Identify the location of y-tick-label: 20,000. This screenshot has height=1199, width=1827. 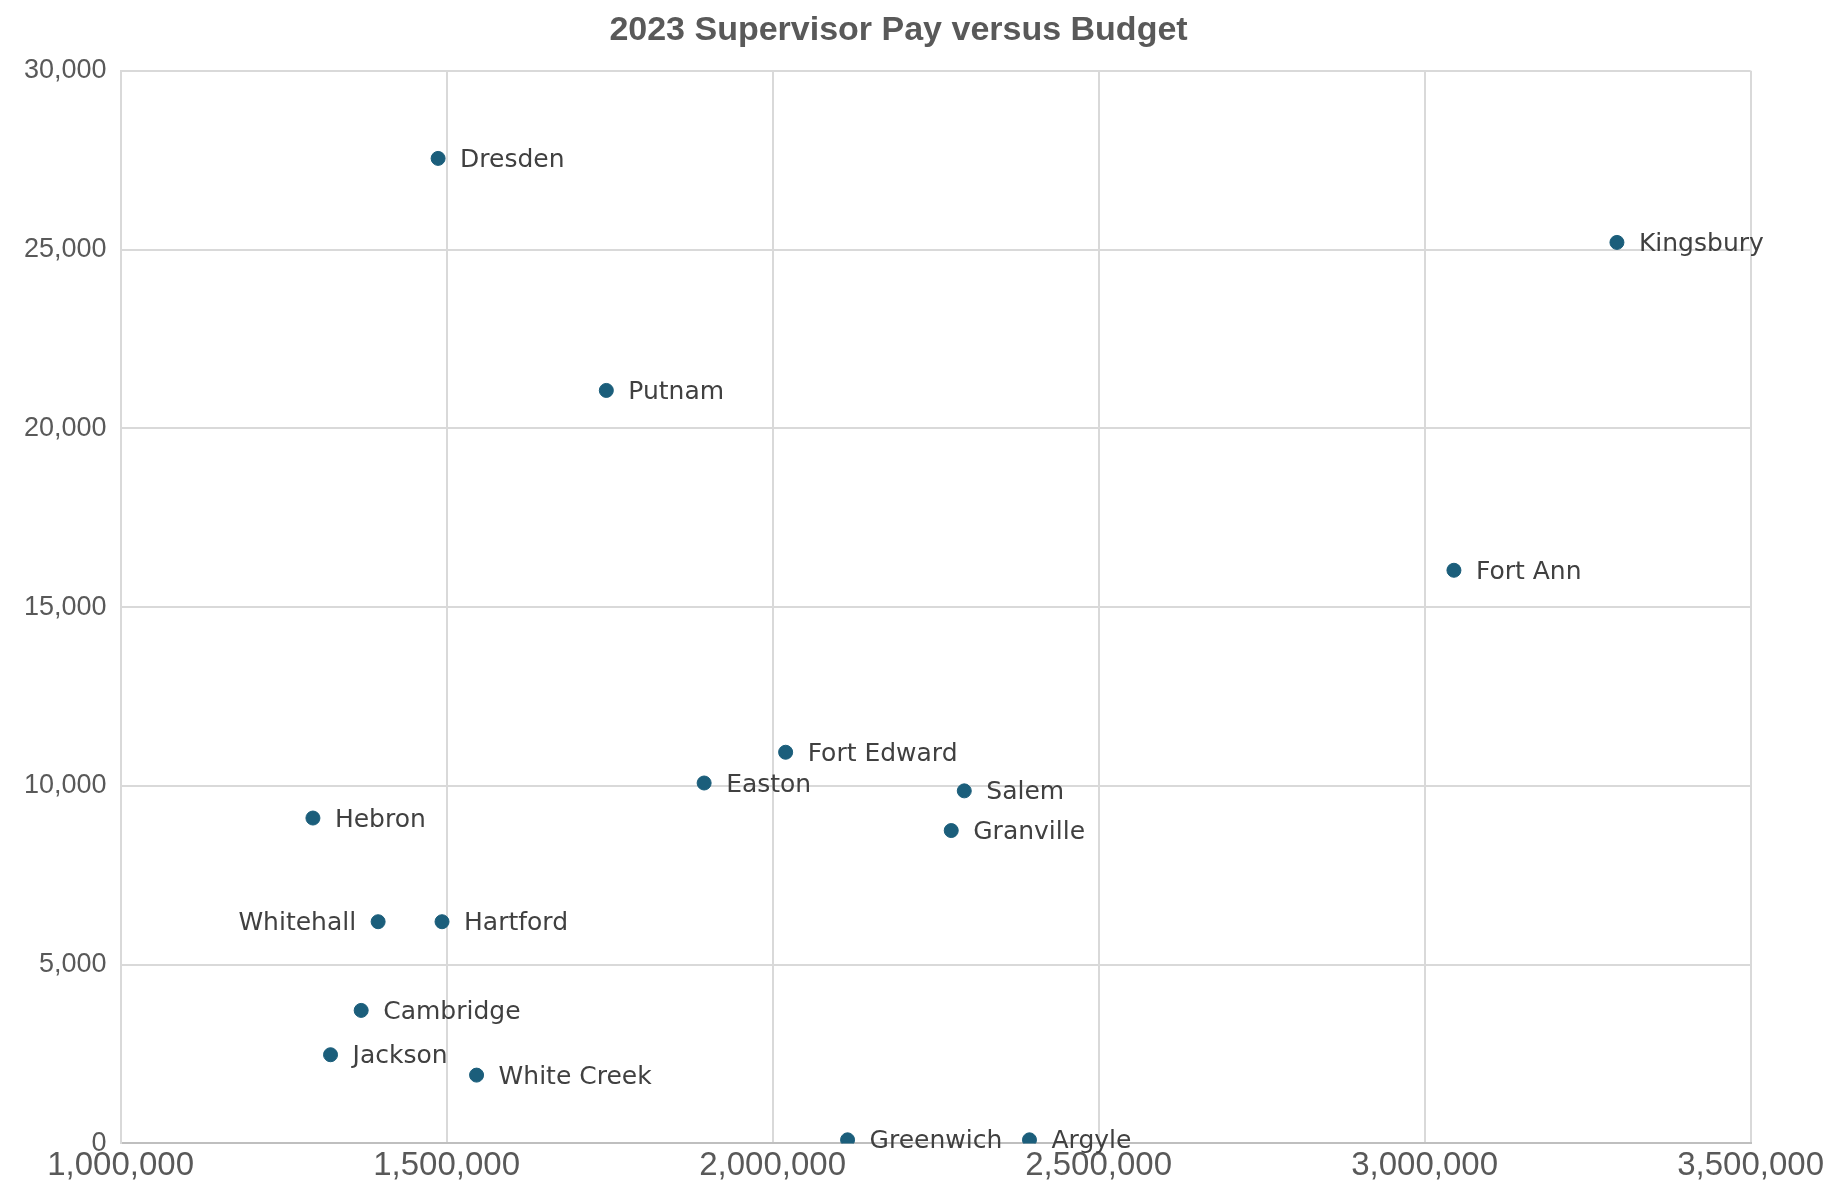
(65, 426).